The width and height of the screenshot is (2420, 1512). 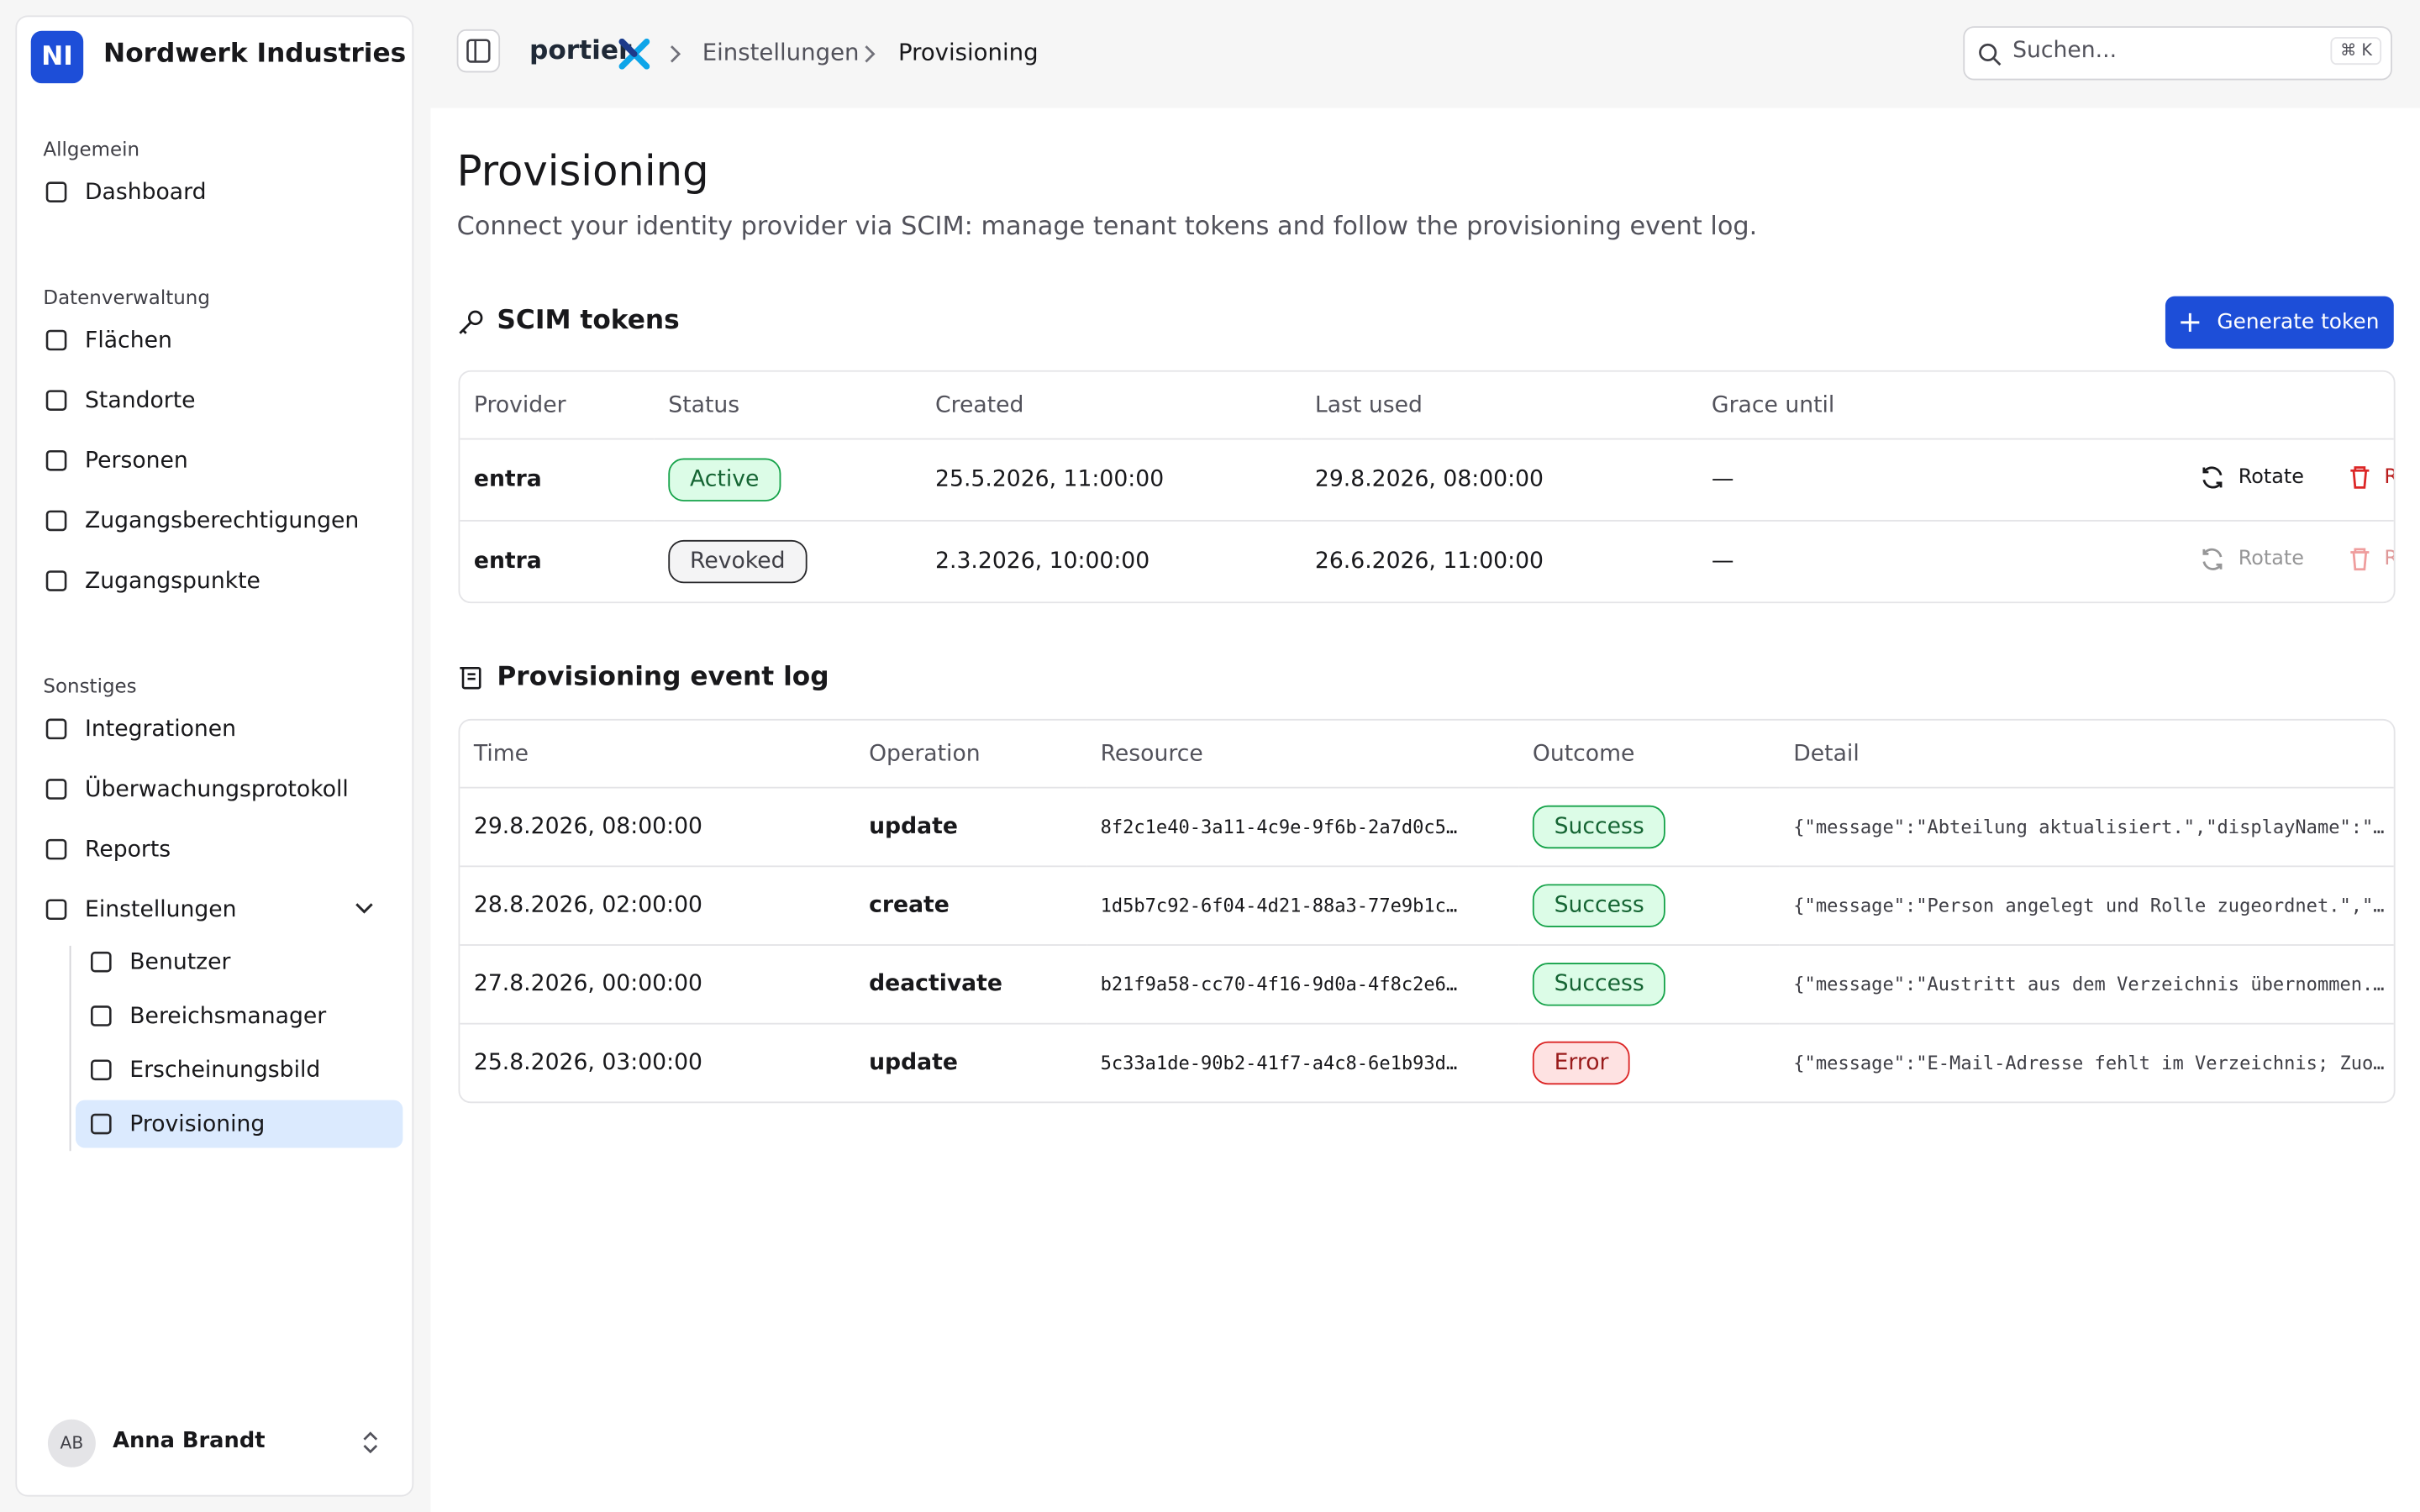 I want to click on nav-subitem: Bereichsmanager, so click(x=239, y=1016).